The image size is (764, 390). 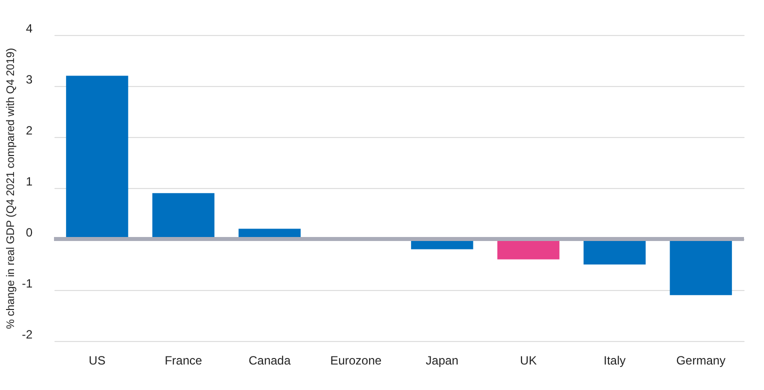 What do you see at coordinates (29, 233) in the screenshot?
I see `y-tick-label: 0` at bounding box center [29, 233].